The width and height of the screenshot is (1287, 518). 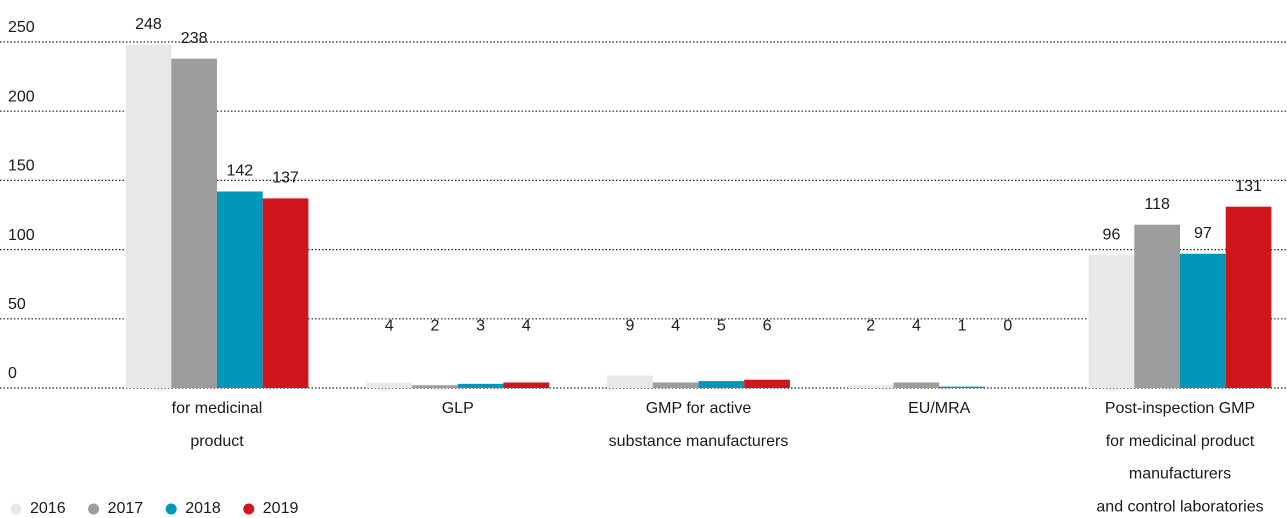 I want to click on value-label: 9, so click(x=629, y=326).